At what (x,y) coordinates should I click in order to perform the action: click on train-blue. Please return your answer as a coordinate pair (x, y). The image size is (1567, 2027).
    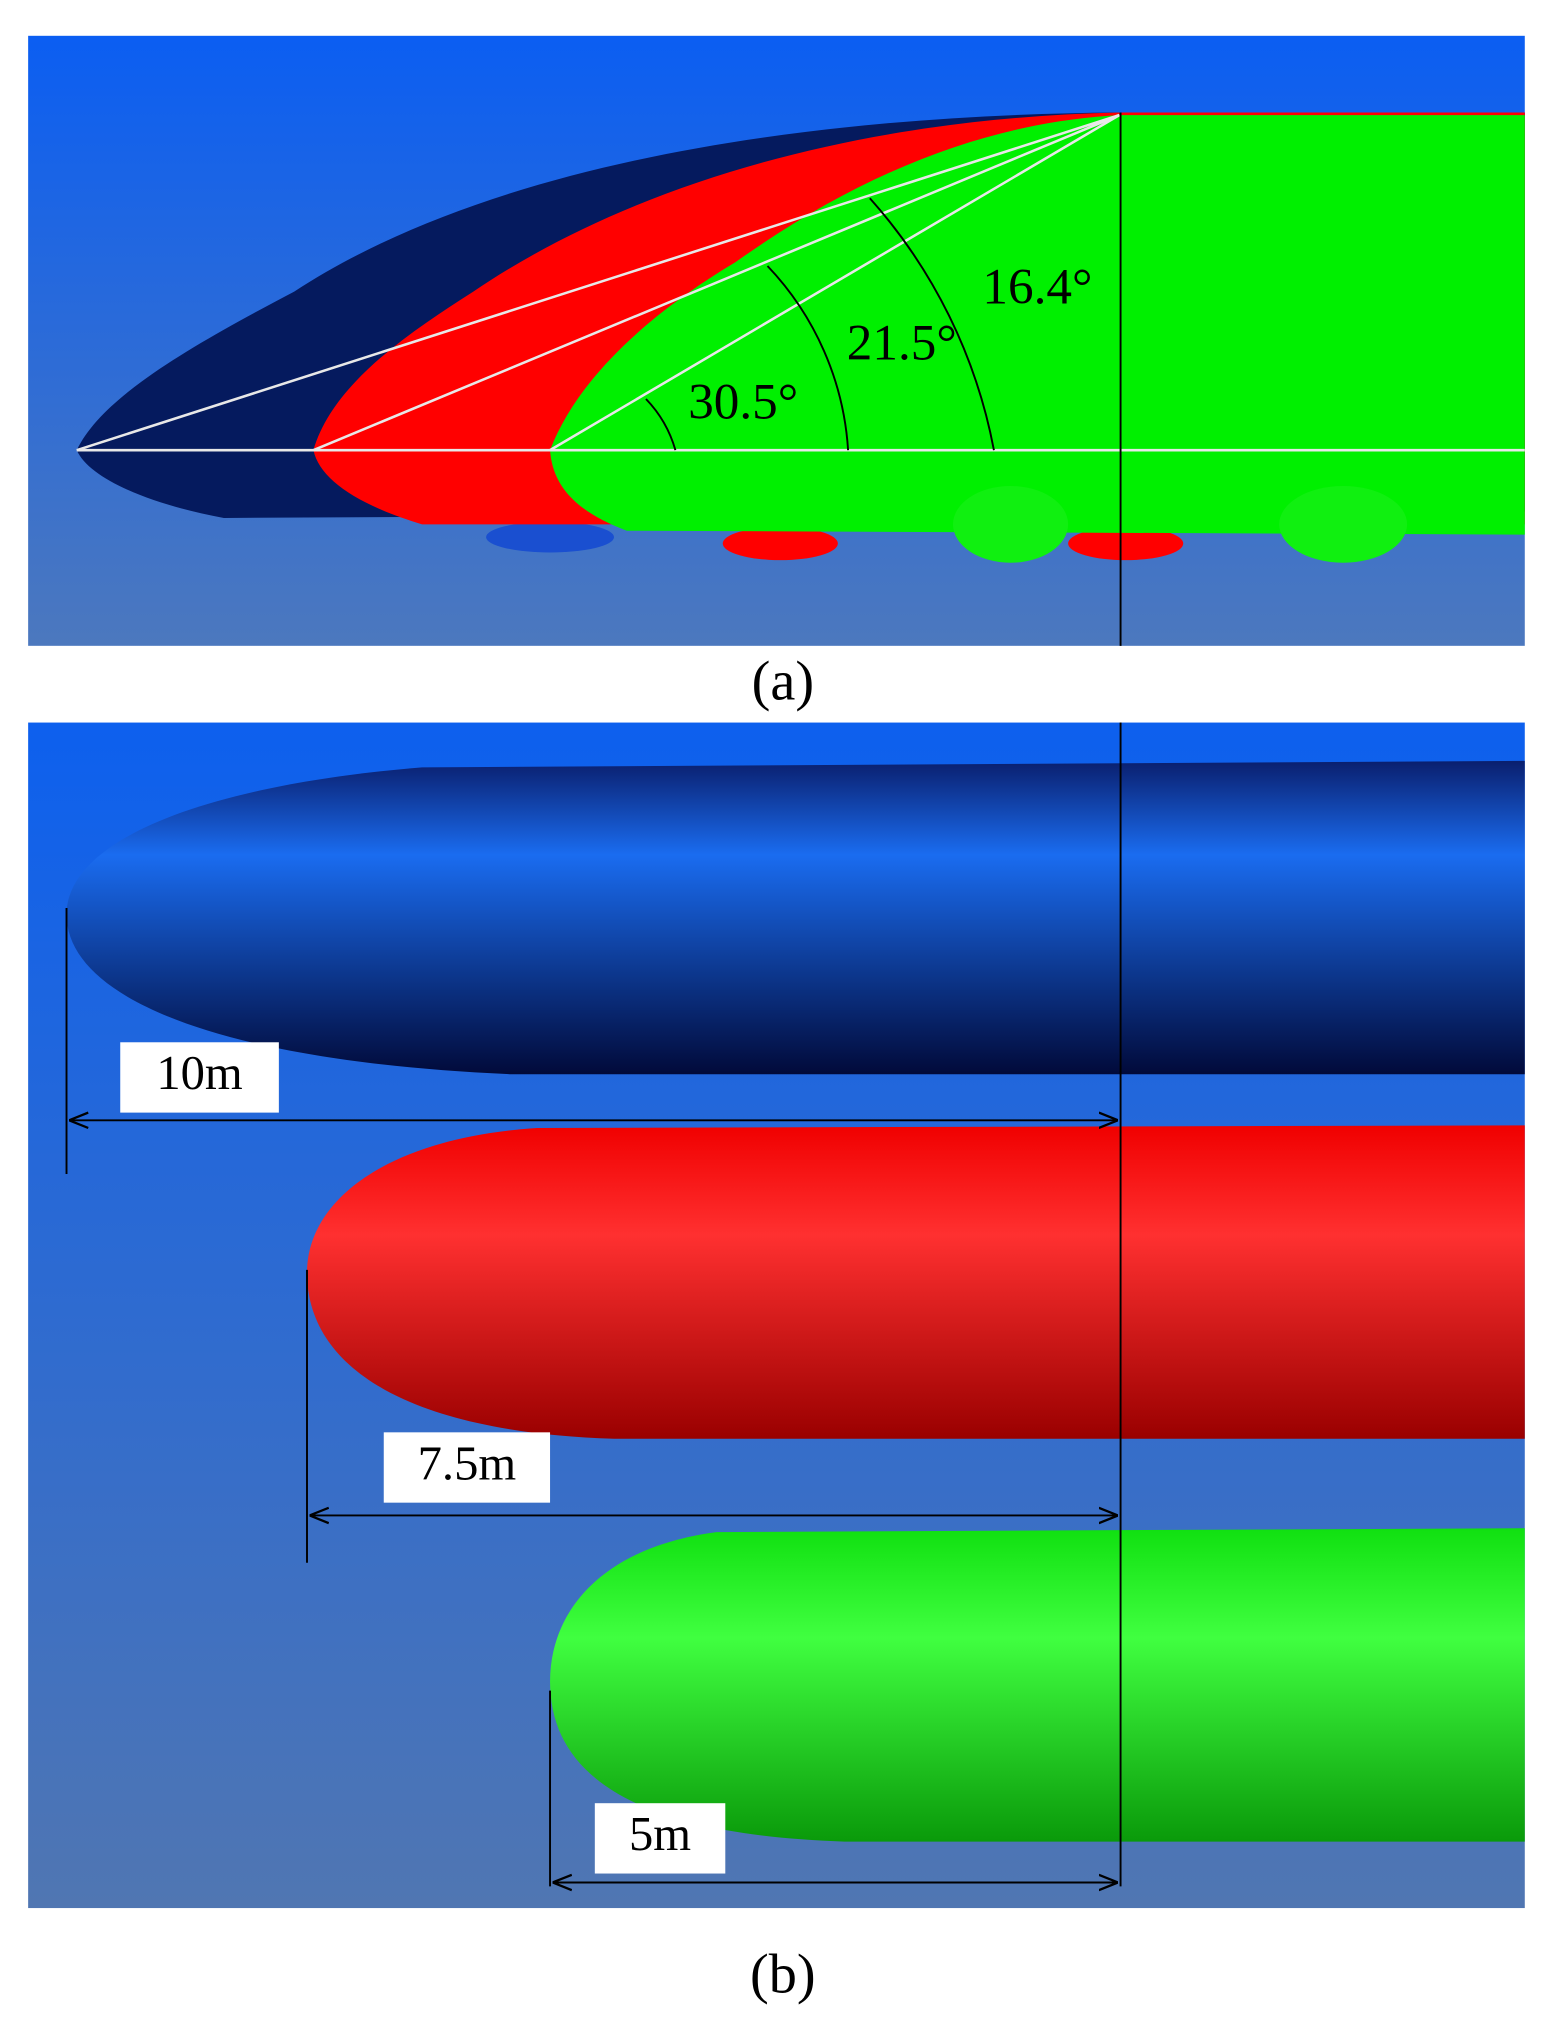
    Looking at the image, I should click on (795, 917).